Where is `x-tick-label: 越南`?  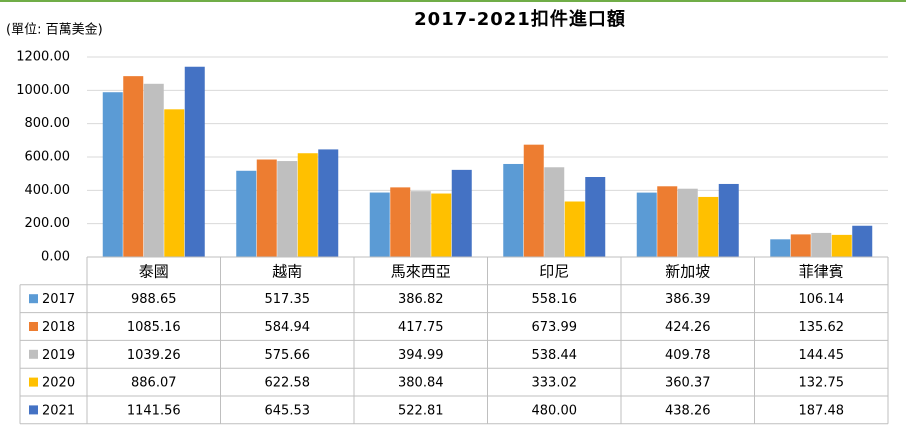
x-tick-label: 越南 is located at coordinates (287, 271).